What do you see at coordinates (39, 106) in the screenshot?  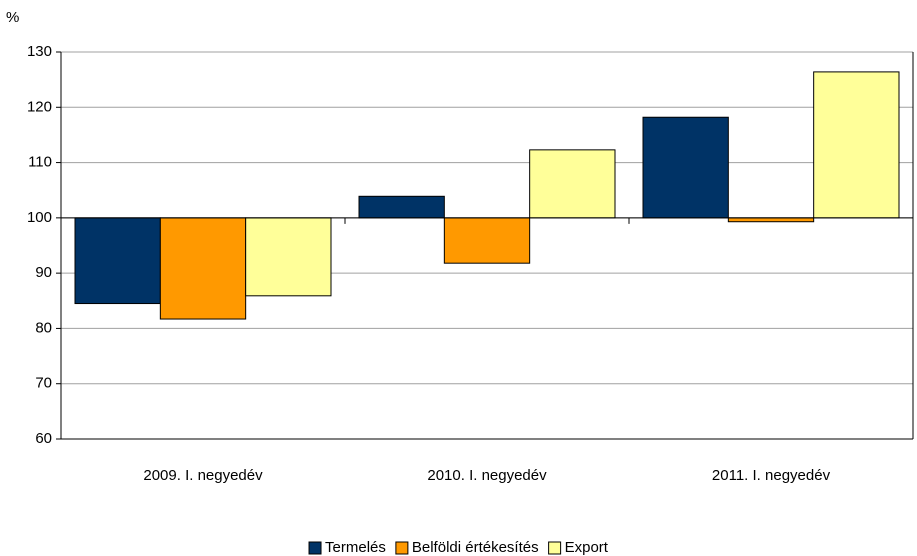 I see `y-tick-label: 120` at bounding box center [39, 106].